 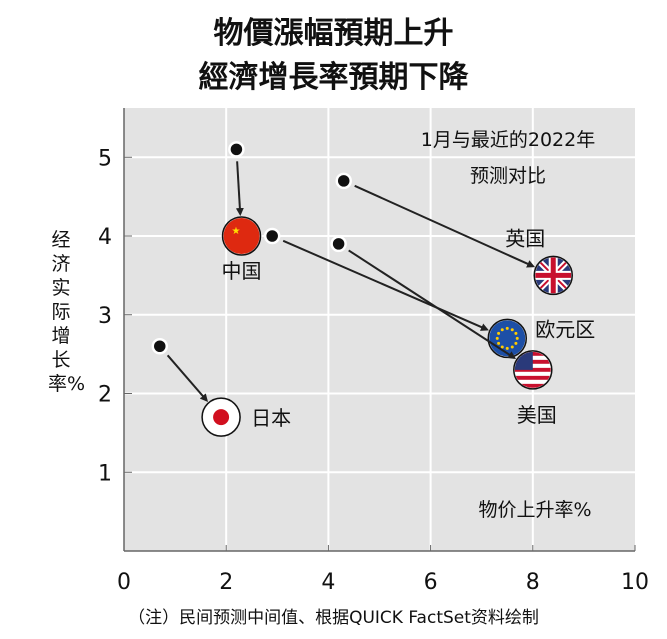 I want to click on x-tick-label: 10, so click(x=635, y=582).